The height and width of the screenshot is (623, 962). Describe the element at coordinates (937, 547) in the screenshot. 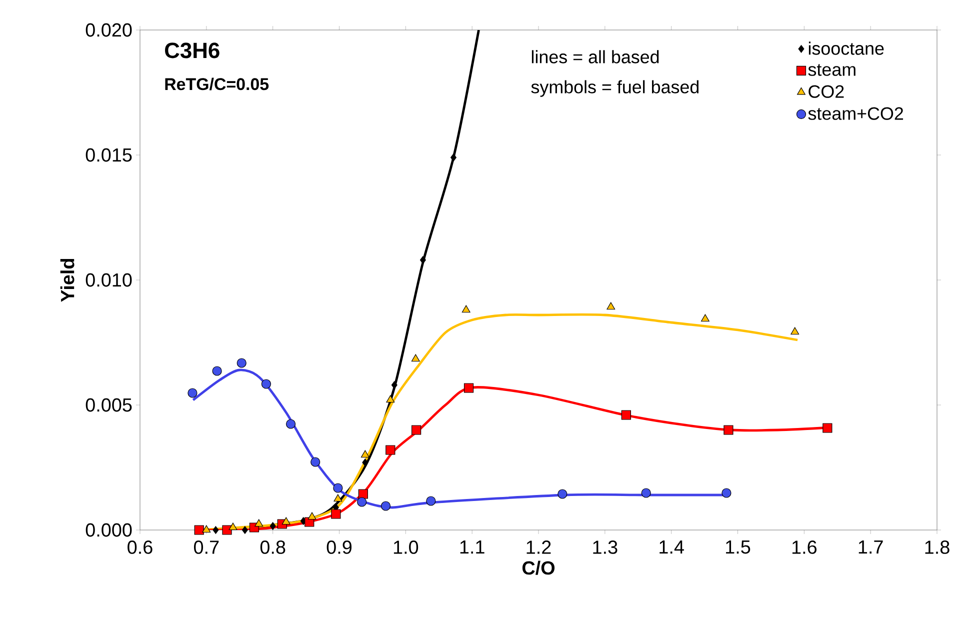

I see `x-tick-label: 1.8` at that location.